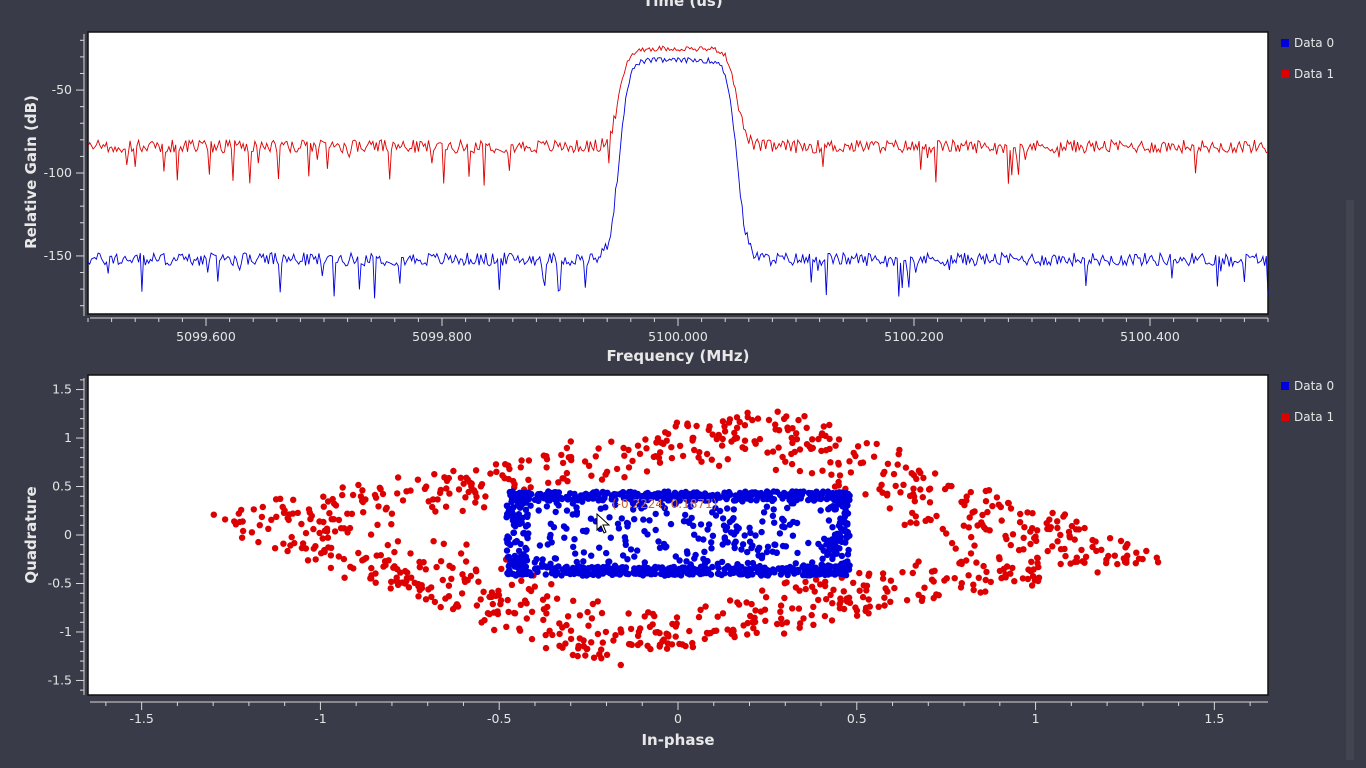 The image size is (1366, 768). What do you see at coordinates (68, 437) in the screenshot?
I see `y-tick-label: 1` at bounding box center [68, 437].